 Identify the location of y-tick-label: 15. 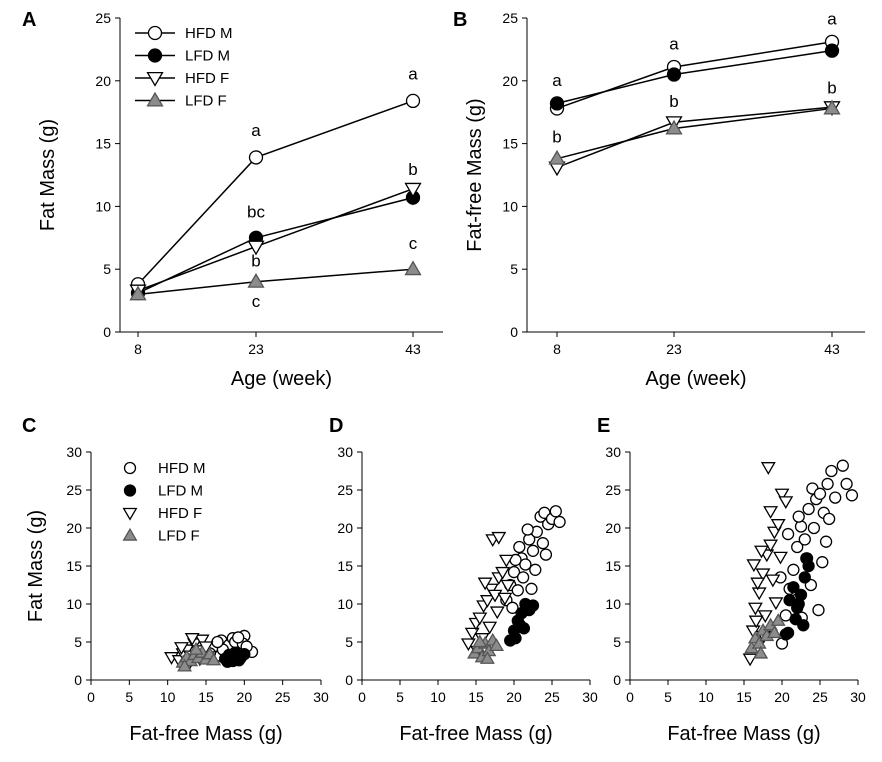
(345, 566).